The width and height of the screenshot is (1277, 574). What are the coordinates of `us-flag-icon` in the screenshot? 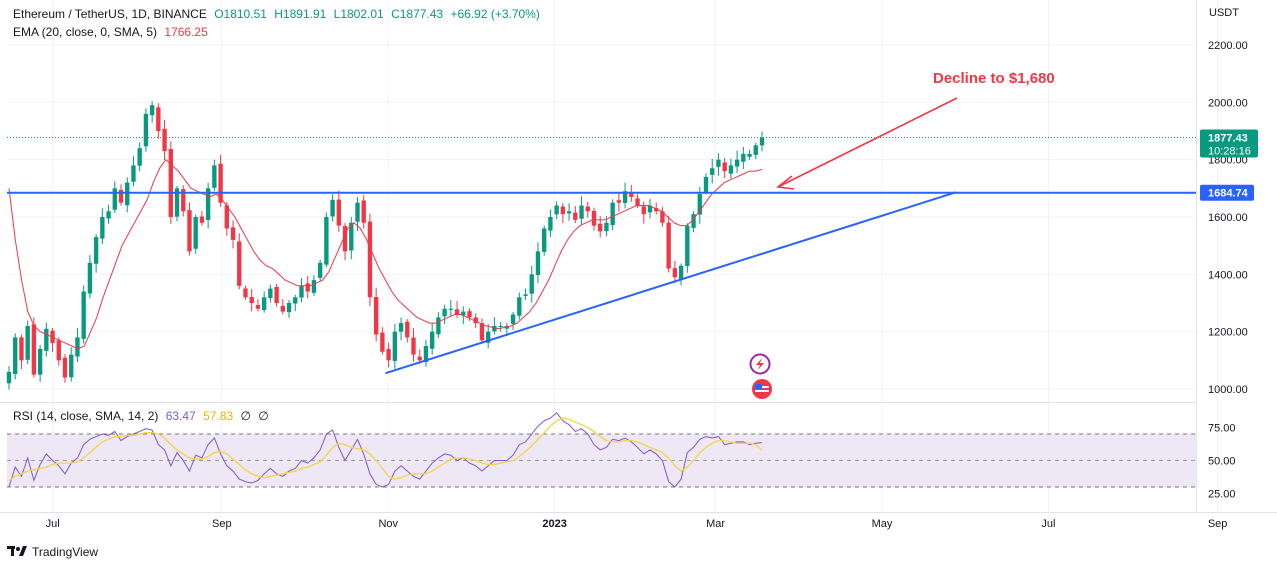 It's located at (762, 389).